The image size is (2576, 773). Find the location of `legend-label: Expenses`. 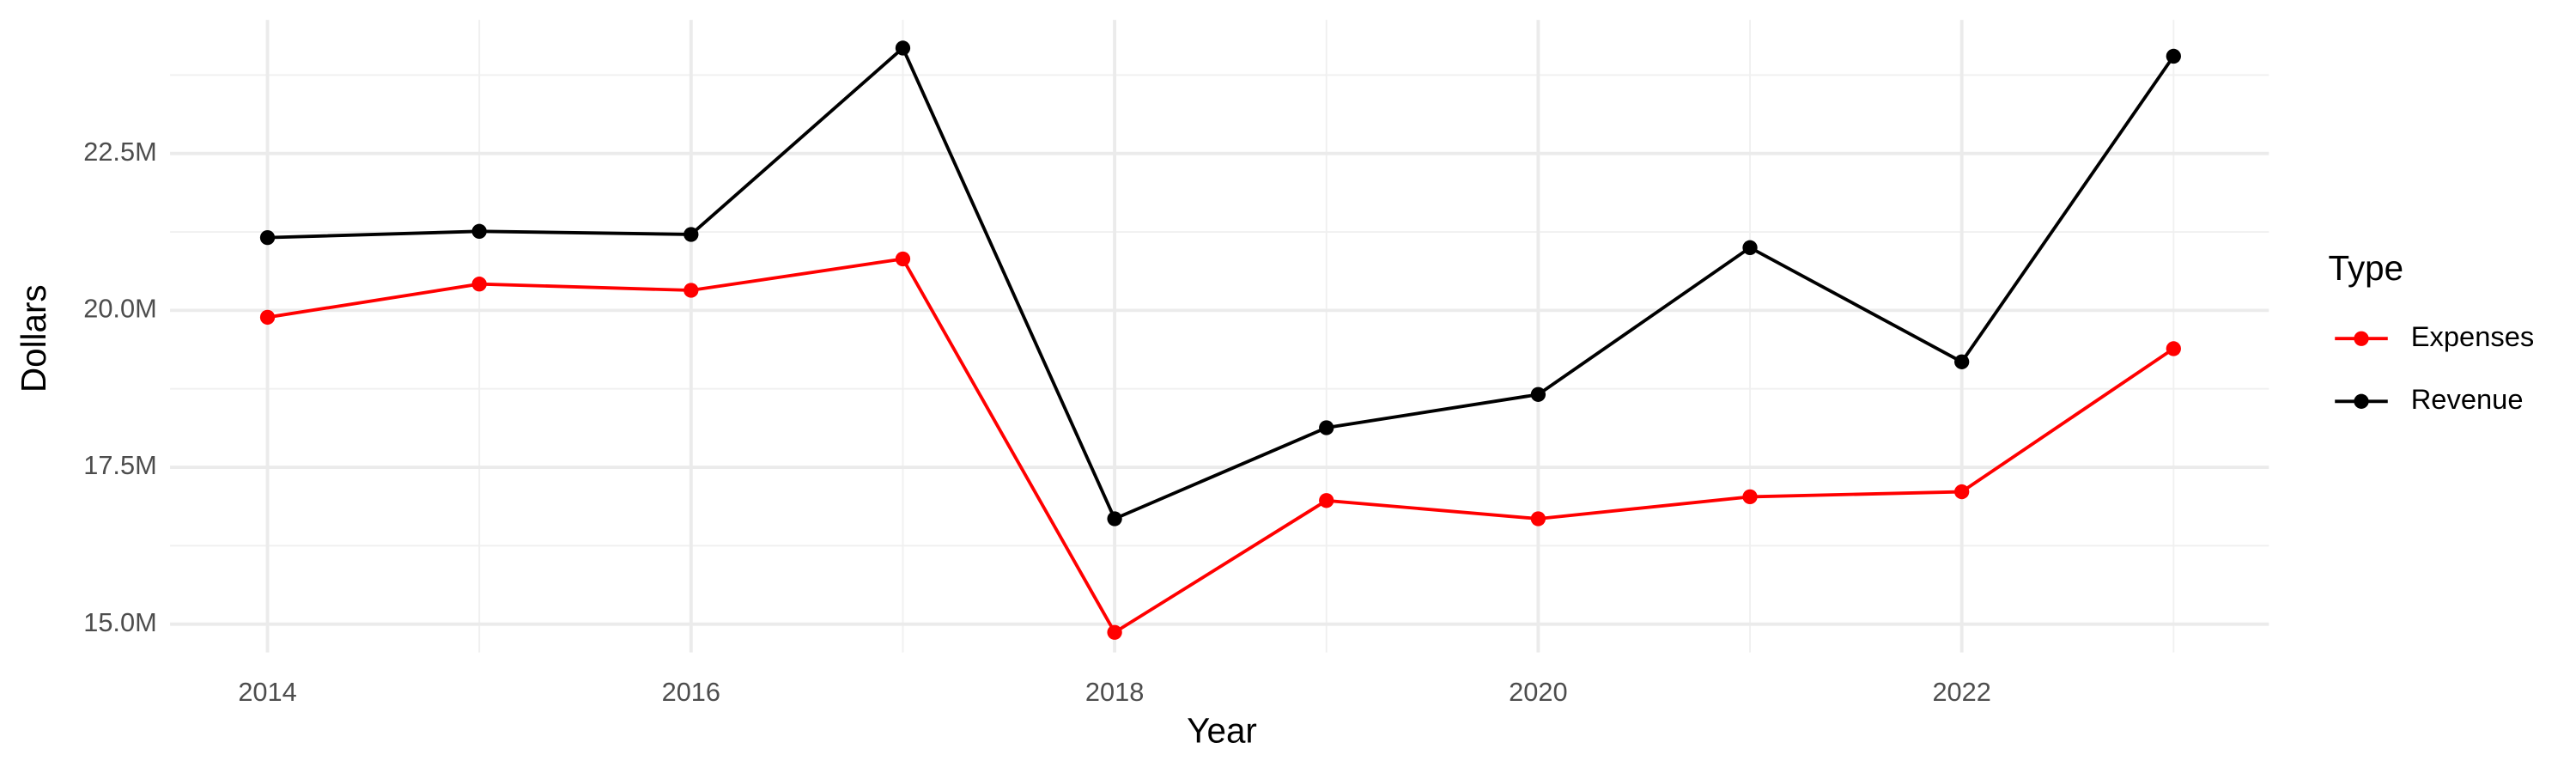

legend-label: Expenses is located at coordinates (2473, 336).